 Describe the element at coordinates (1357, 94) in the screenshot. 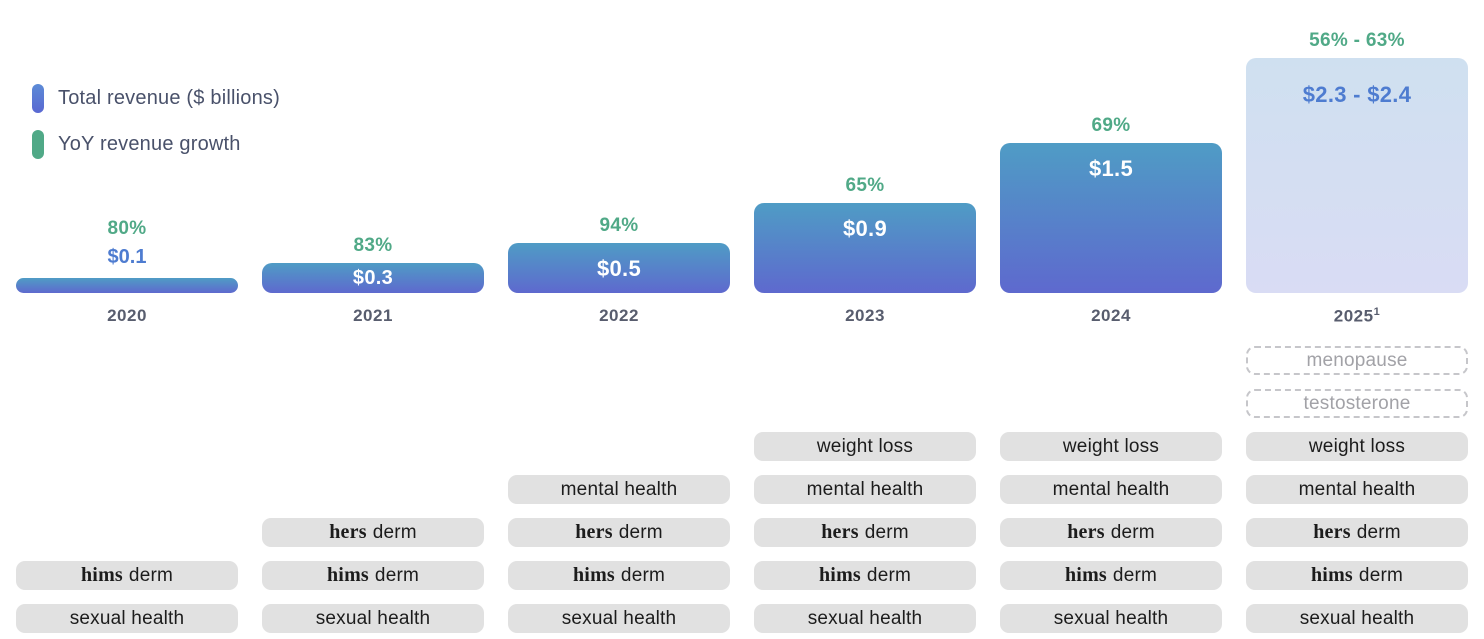

I see `revenue-label-inside: $2.3 - $2.4` at that location.